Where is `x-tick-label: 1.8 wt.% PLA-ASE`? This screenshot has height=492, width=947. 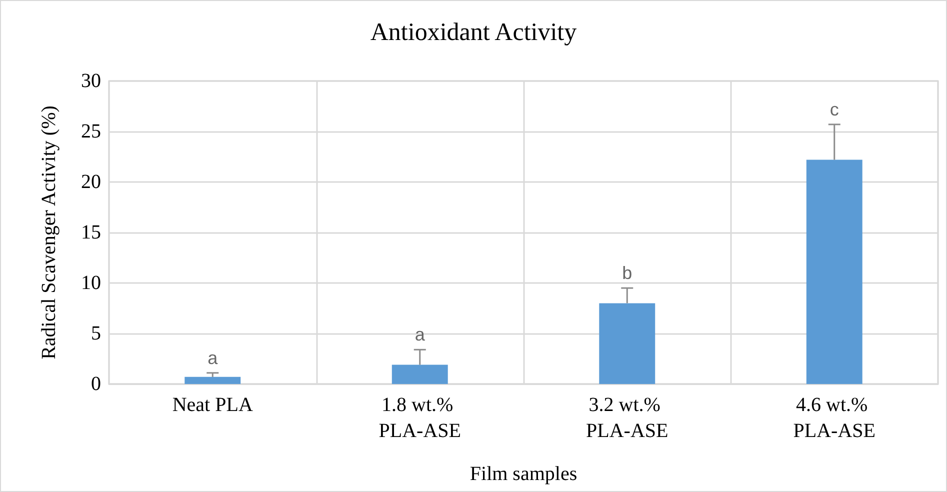 x-tick-label: 1.8 wt.% PLA-ASE is located at coordinates (419, 418).